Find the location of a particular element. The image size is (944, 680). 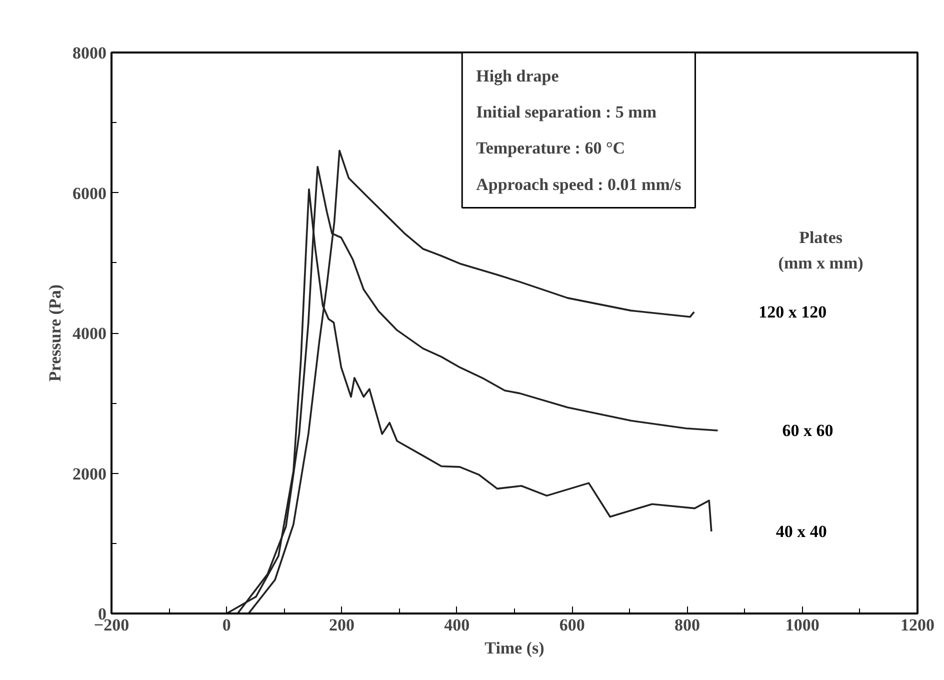

annotation: (mm x mm) is located at coordinates (821, 262).